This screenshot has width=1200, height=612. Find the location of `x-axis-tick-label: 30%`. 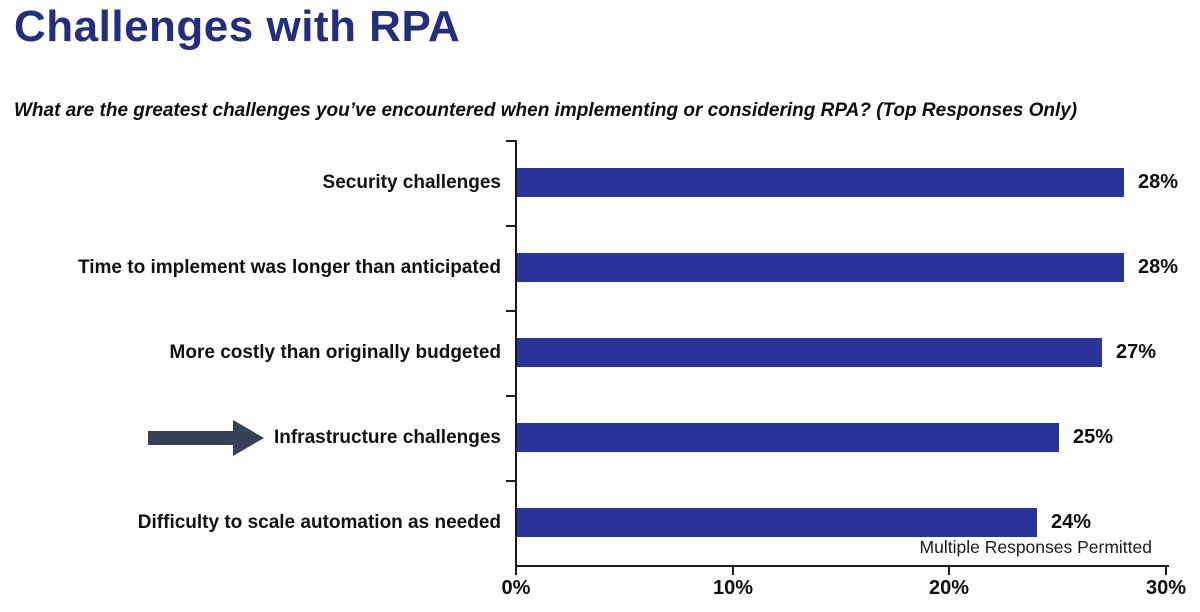

x-axis-tick-label: 30% is located at coordinates (1166, 588).